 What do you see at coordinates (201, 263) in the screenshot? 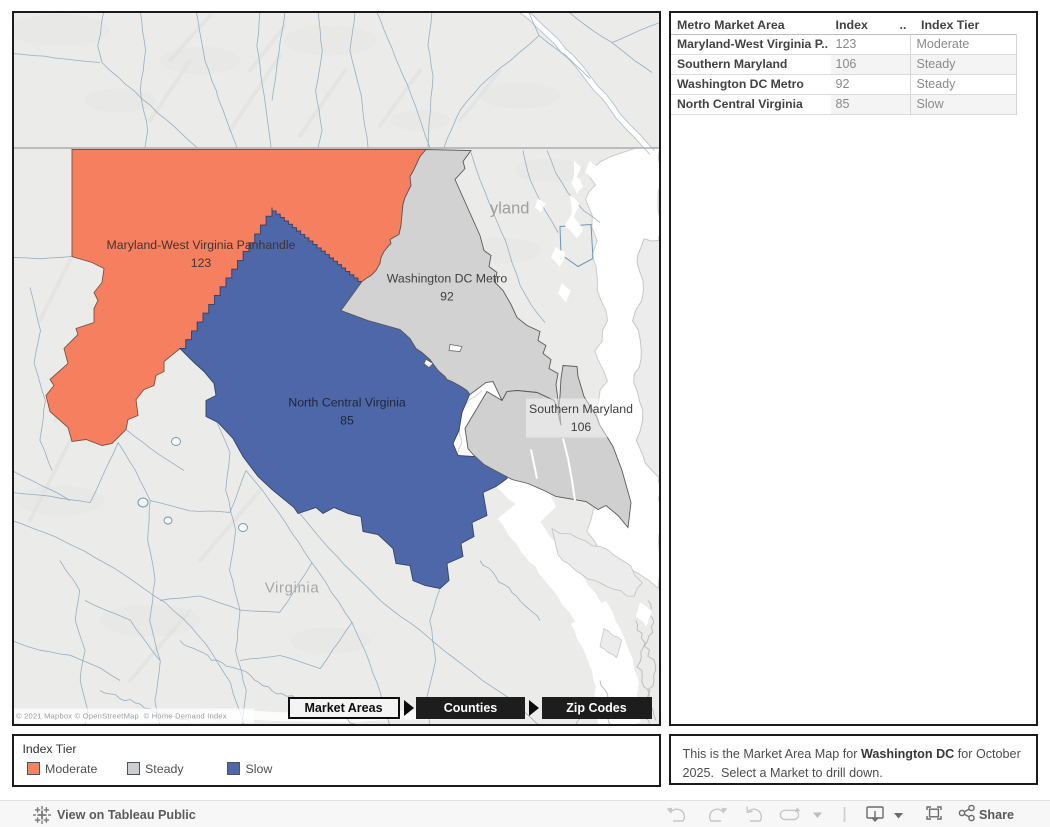
I see `svg-text: 123` at bounding box center [201, 263].